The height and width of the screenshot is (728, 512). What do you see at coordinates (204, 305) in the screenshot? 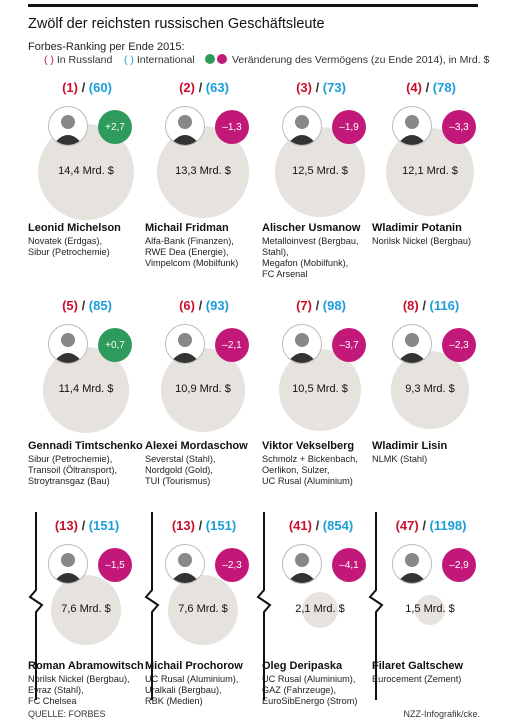
I see `rank-label: (6) / (93)` at bounding box center [204, 305].